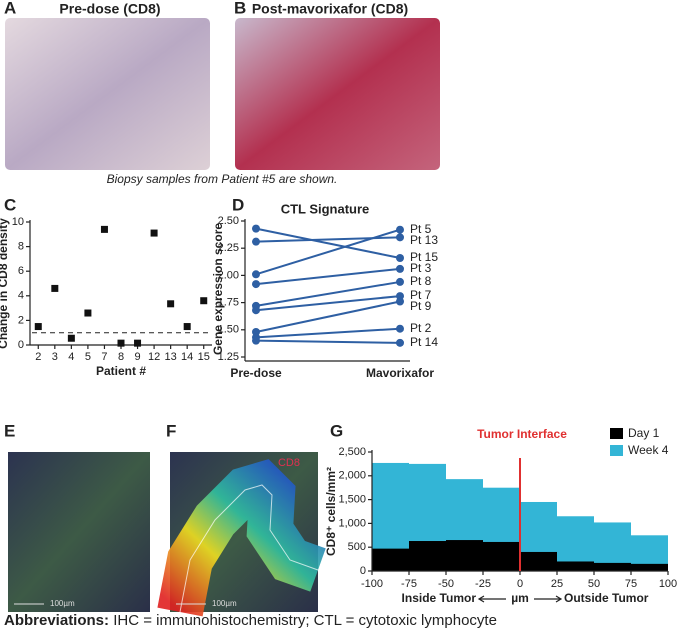 The image size is (680, 633). What do you see at coordinates (421, 306) in the screenshot?
I see `series-label: Pt 9` at bounding box center [421, 306].